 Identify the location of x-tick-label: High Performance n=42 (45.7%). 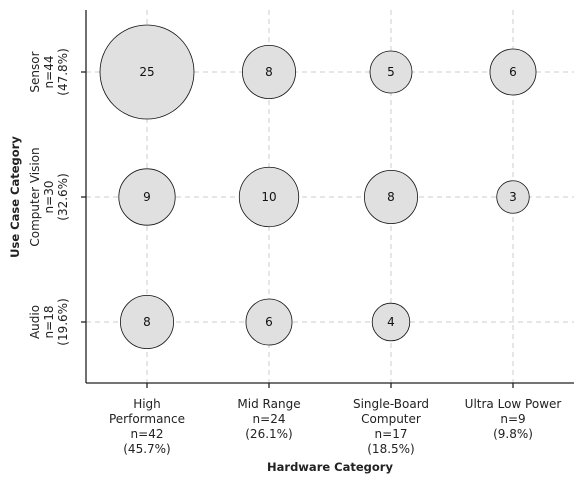
(147, 426).